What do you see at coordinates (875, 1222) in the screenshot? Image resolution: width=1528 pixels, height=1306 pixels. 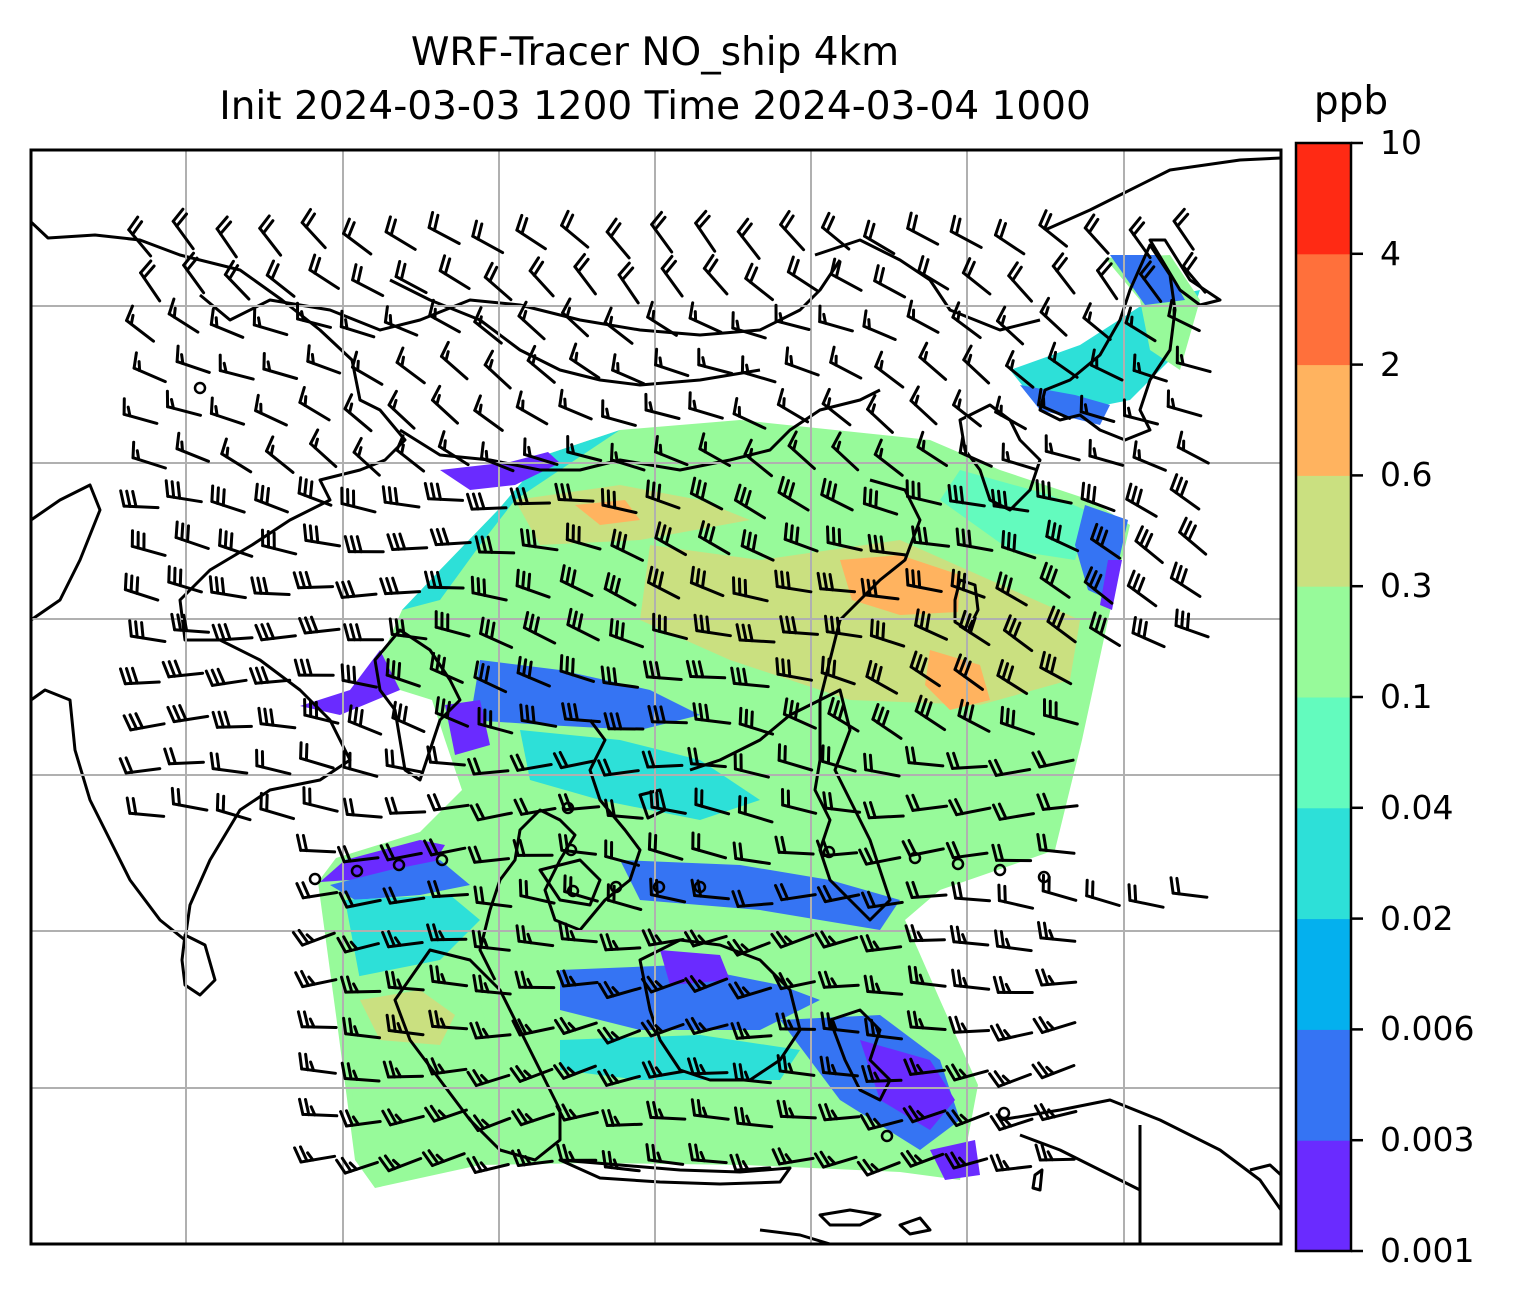 I see `coastline-timor` at bounding box center [875, 1222].